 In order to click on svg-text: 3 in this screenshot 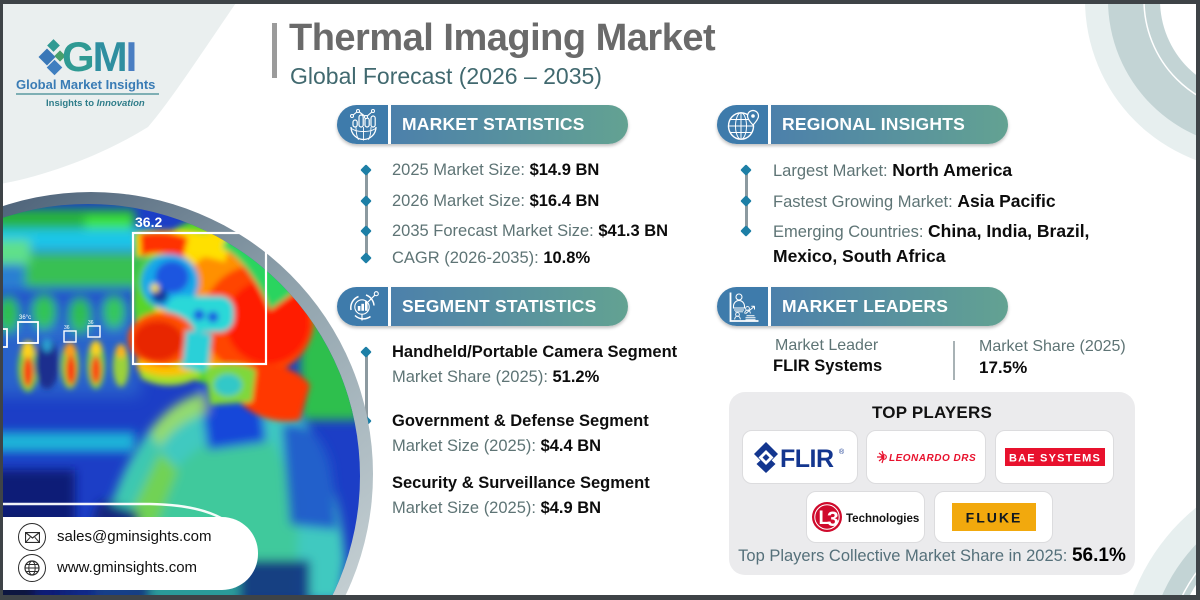, I will do `click(833, 519)`.